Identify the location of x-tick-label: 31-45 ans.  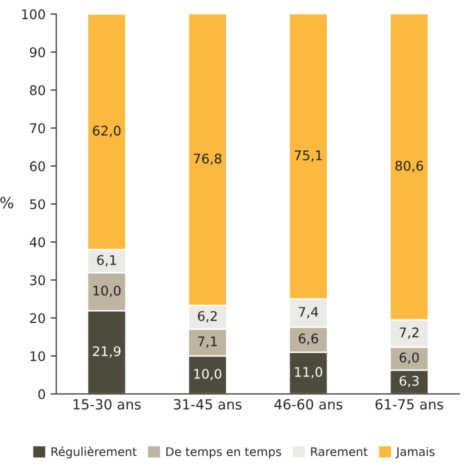
(208, 404).